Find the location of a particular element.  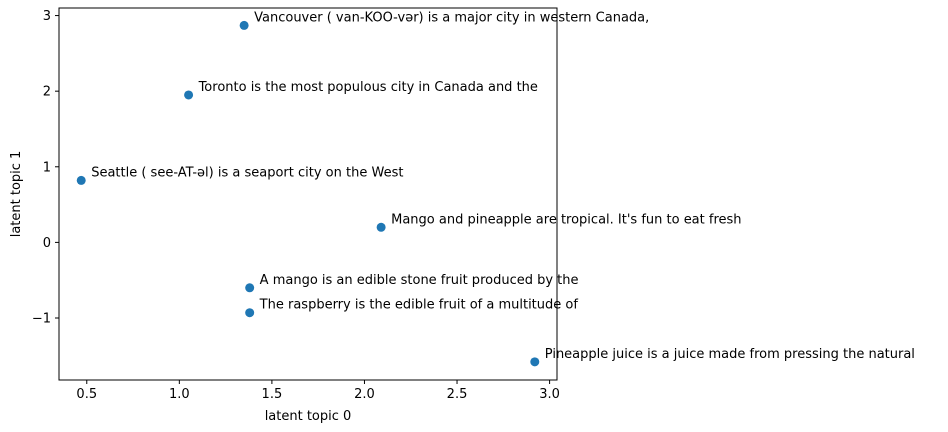

y-tick-label: 1 is located at coordinates (47, 167).